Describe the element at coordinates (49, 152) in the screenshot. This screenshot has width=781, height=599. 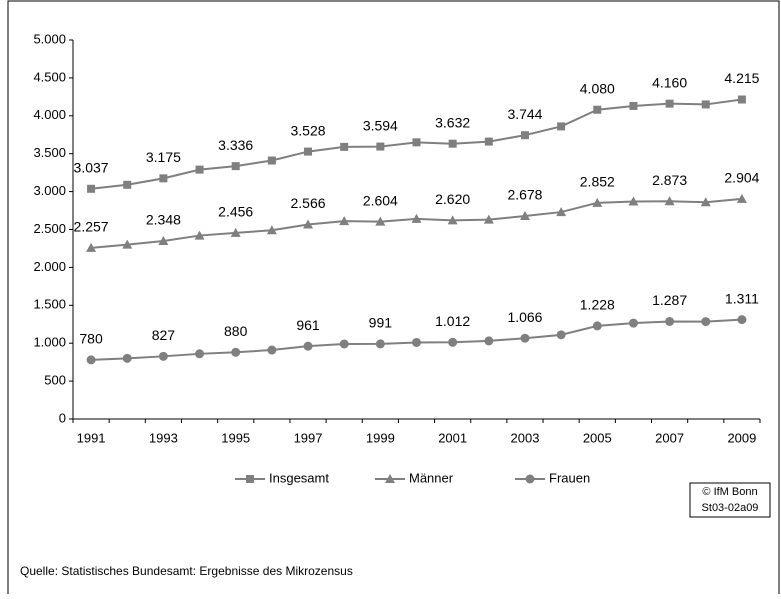
I see `y-tick-label: 3.500` at that location.